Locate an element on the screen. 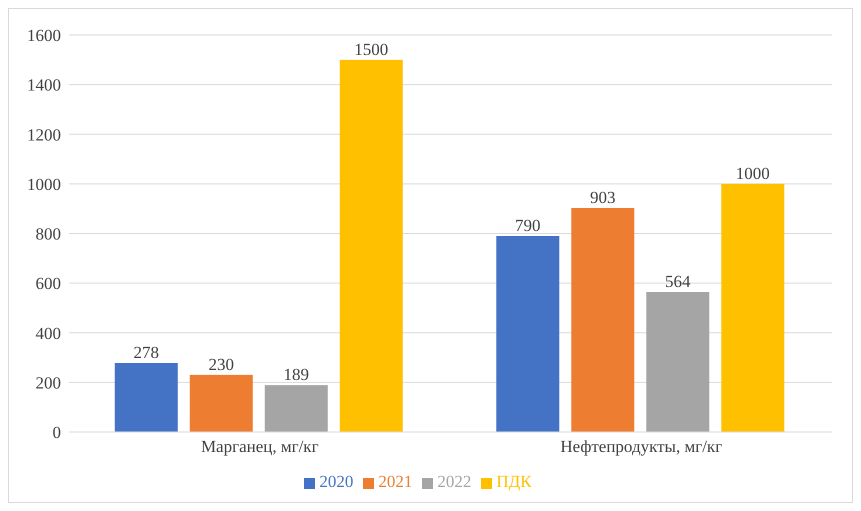 The image size is (861, 511). y-tick-label: 1600 is located at coordinates (44, 36).